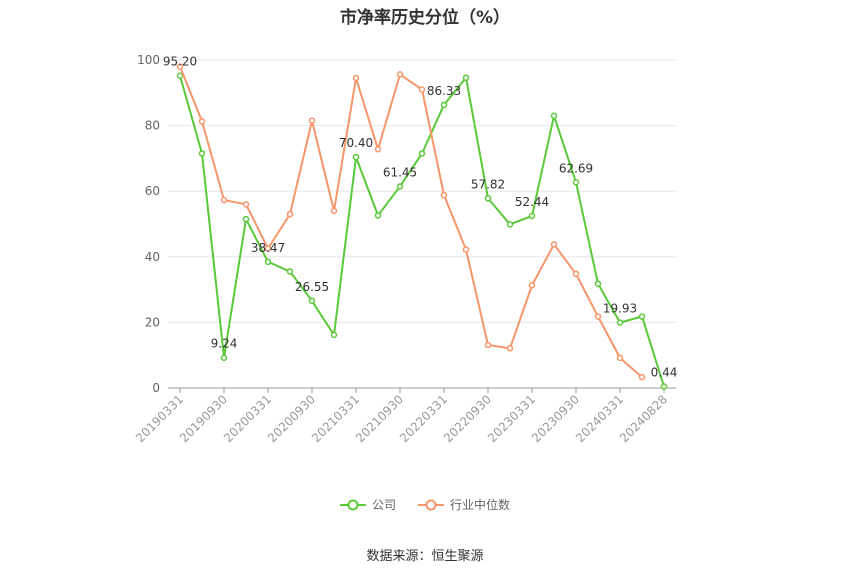 This screenshot has height=575, width=850. What do you see at coordinates (488, 184) in the screenshot?
I see `data-label: 57.82` at bounding box center [488, 184].